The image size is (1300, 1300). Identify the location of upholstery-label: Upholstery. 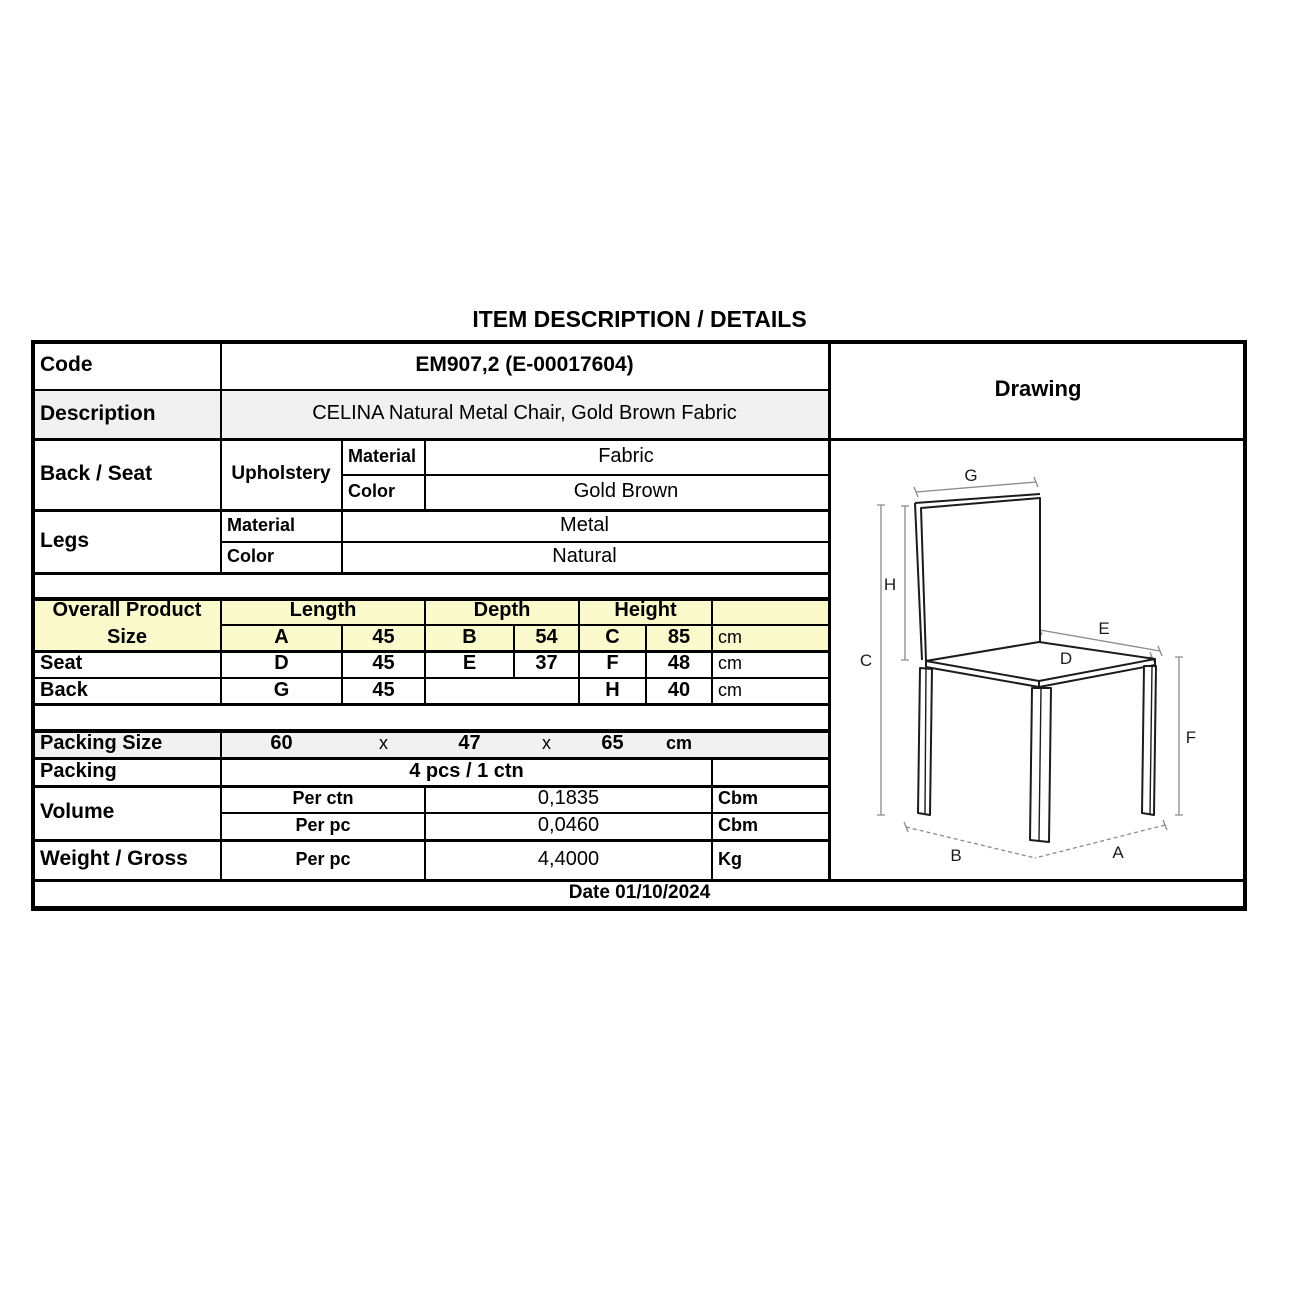
(281, 473).